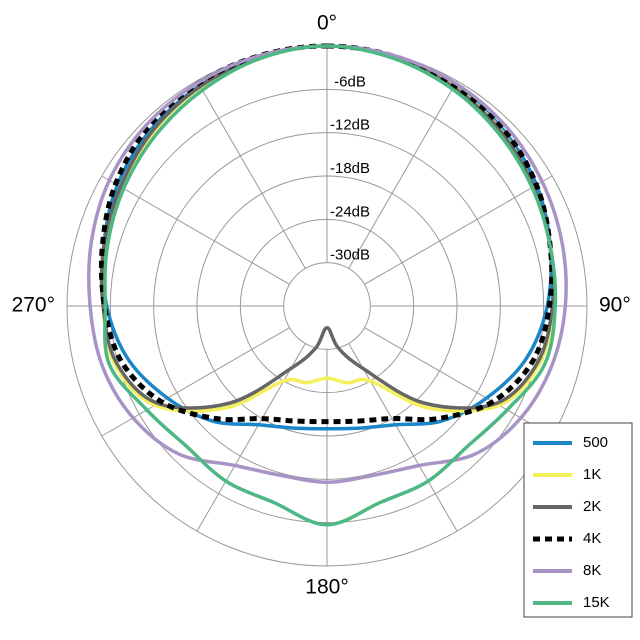  I want to click on theta-tick-label: 270°, so click(33, 305).